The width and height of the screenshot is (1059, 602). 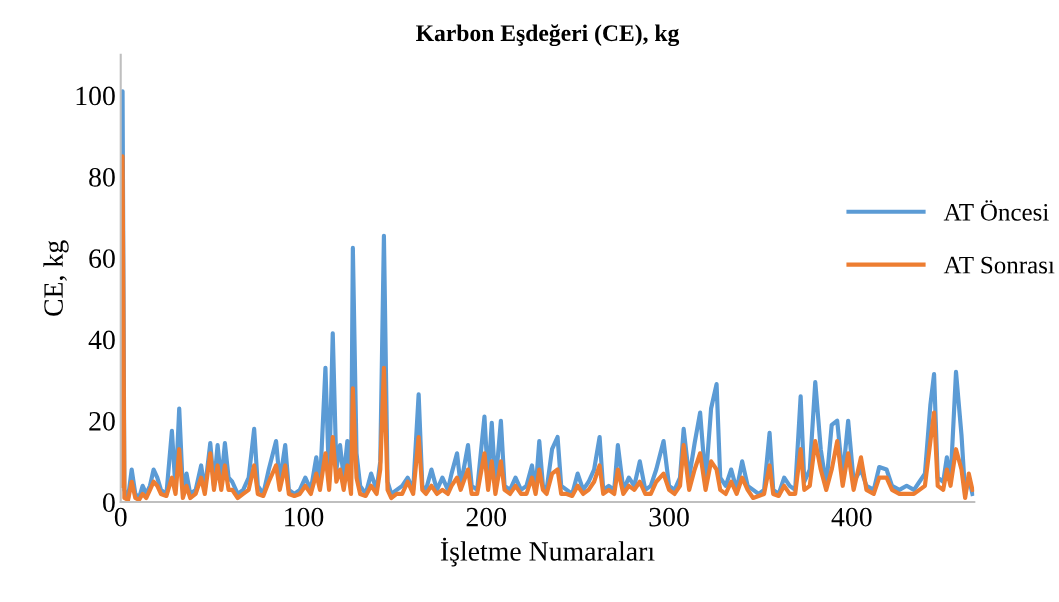 I want to click on x-tick-label: 300, so click(x=669, y=517).